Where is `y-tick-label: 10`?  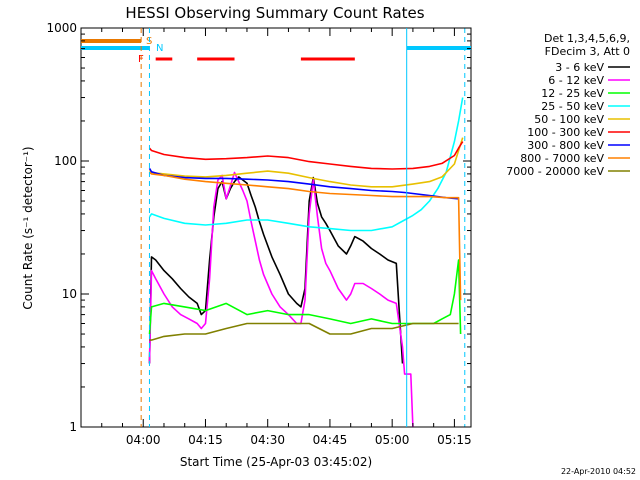
y-tick-label: 10 is located at coordinates (69, 294).